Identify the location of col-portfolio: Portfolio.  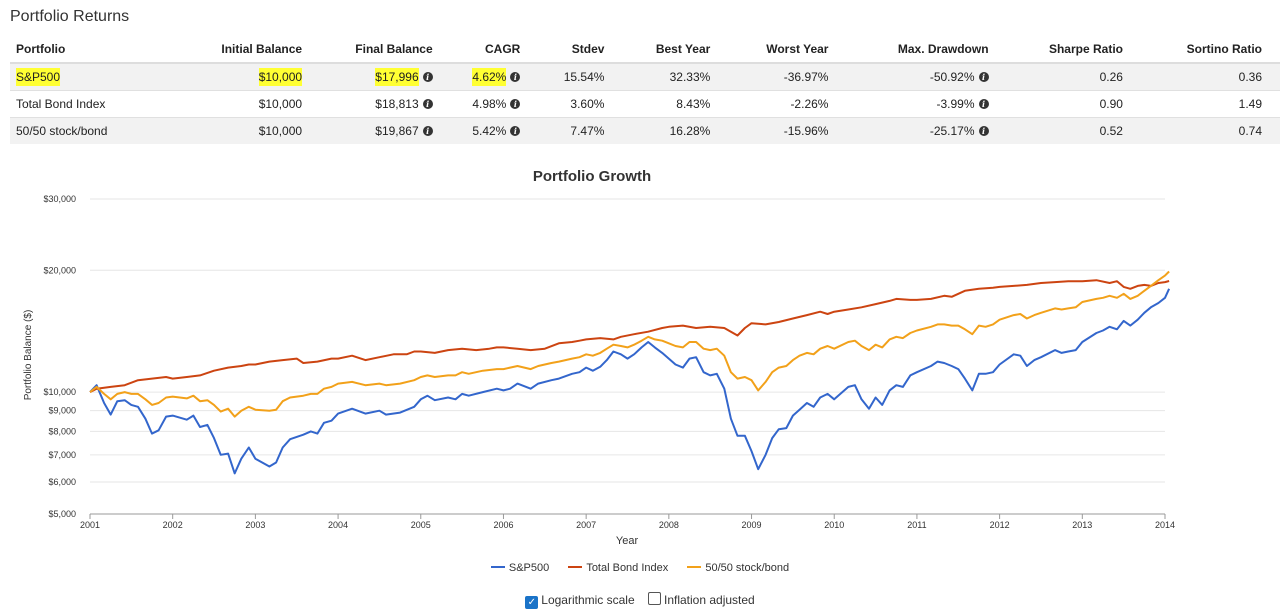
(83, 49).